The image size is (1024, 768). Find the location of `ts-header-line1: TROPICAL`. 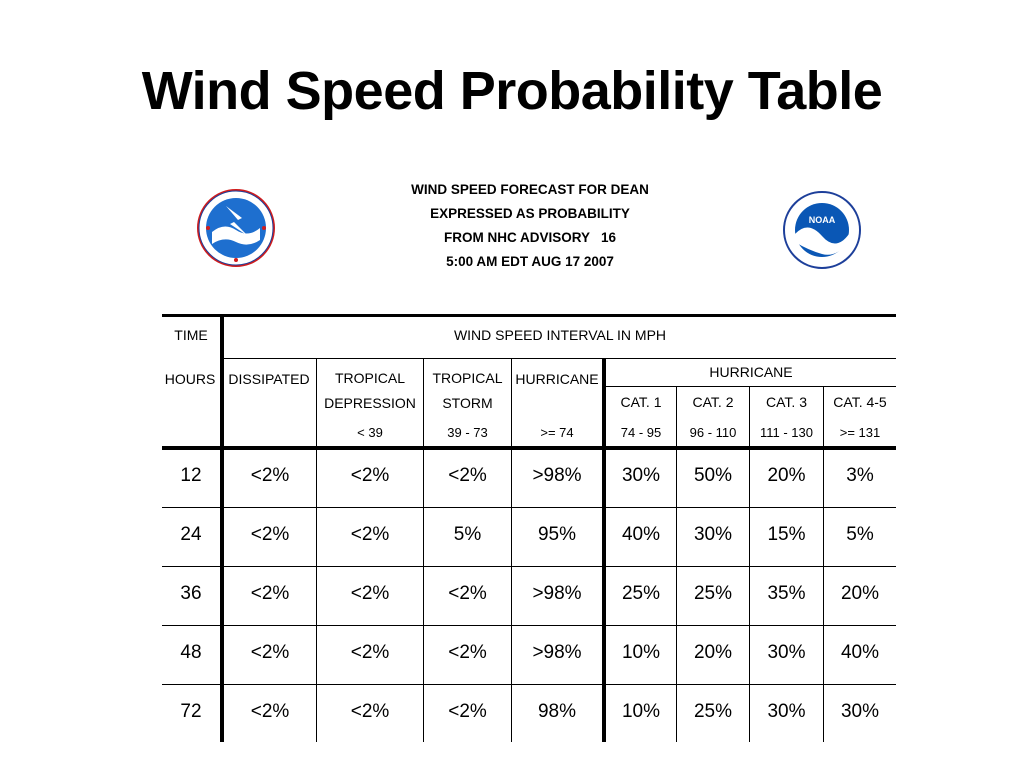

ts-header-line1: TROPICAL is located at coordinates (467, 378).